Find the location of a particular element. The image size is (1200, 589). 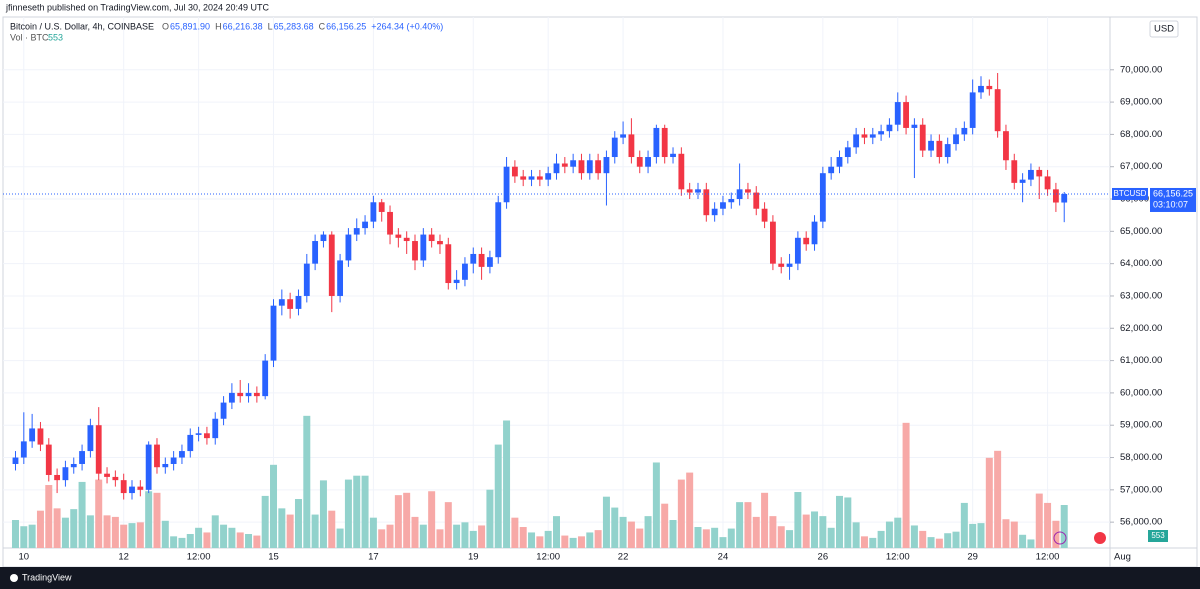

y-tick-label: 60,000.00 is located at coordinates (1141, 392).